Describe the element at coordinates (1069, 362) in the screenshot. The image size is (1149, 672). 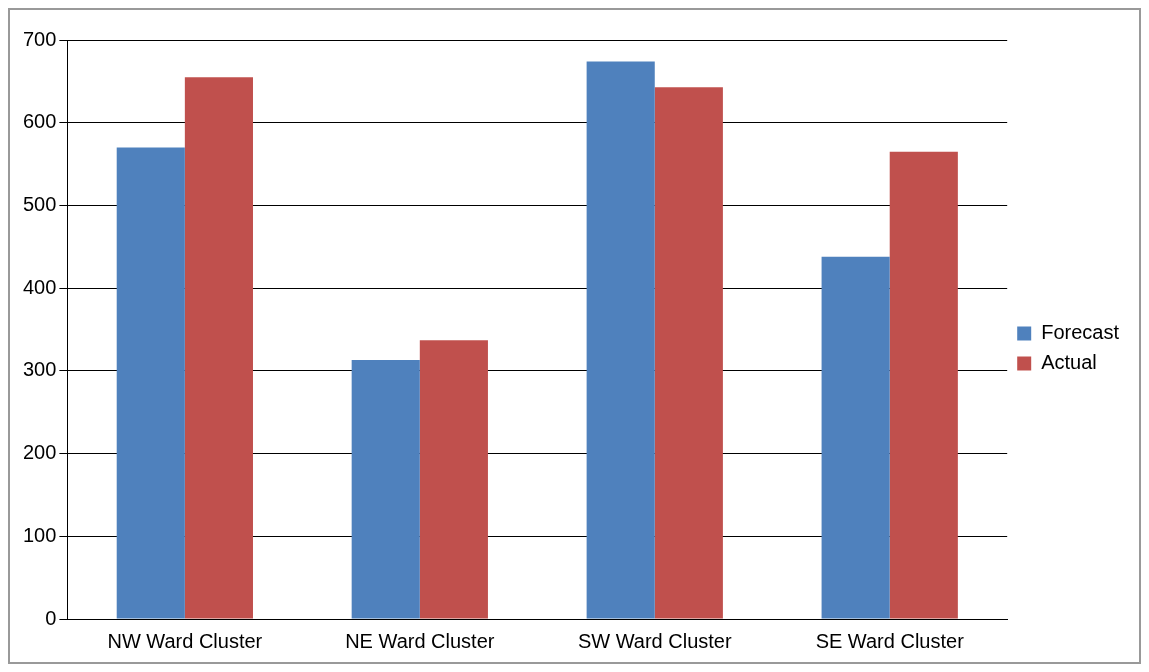
I see `legend-label: Actual` at that location.